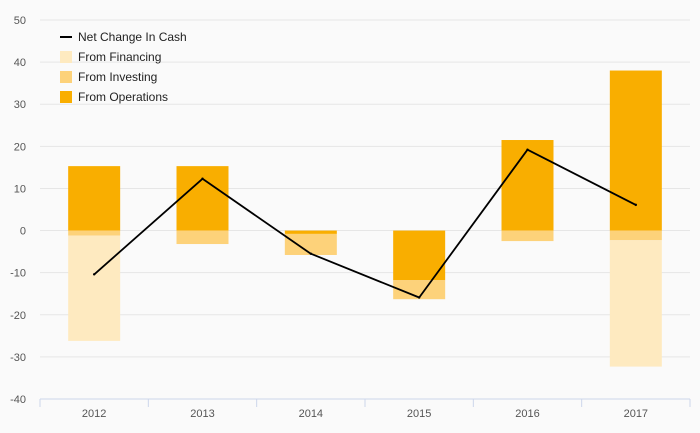  What do you see at coordinates (66, 57) in the screenshot?
I see `legend-swatch-financing` at bounding box center [66, 57].